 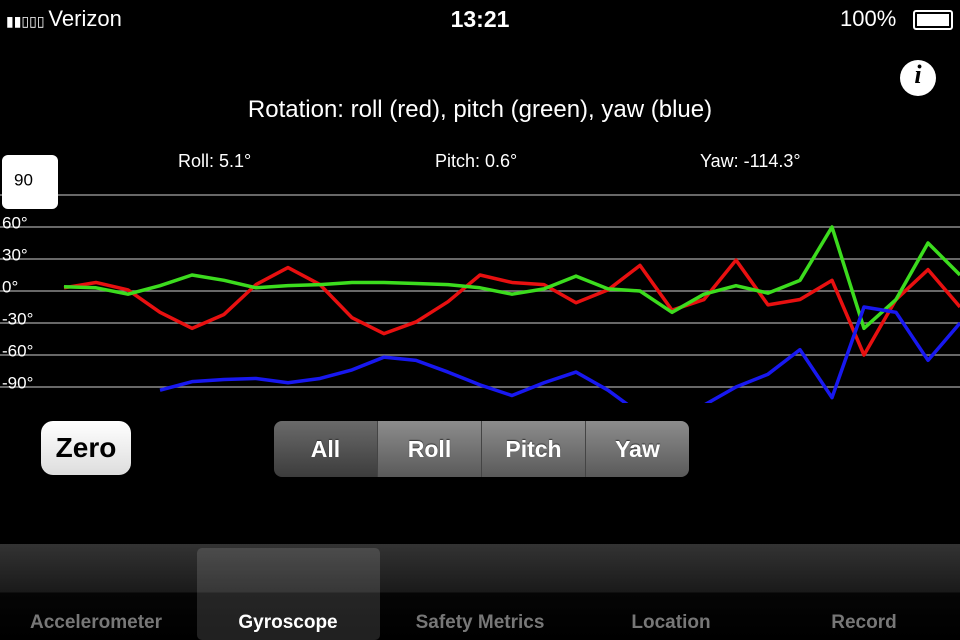 What do you see at coordinates (215, 161) in the screenshot?
I see `roll-readout: Roll: 5.1°` at bounding box center [215, 161].